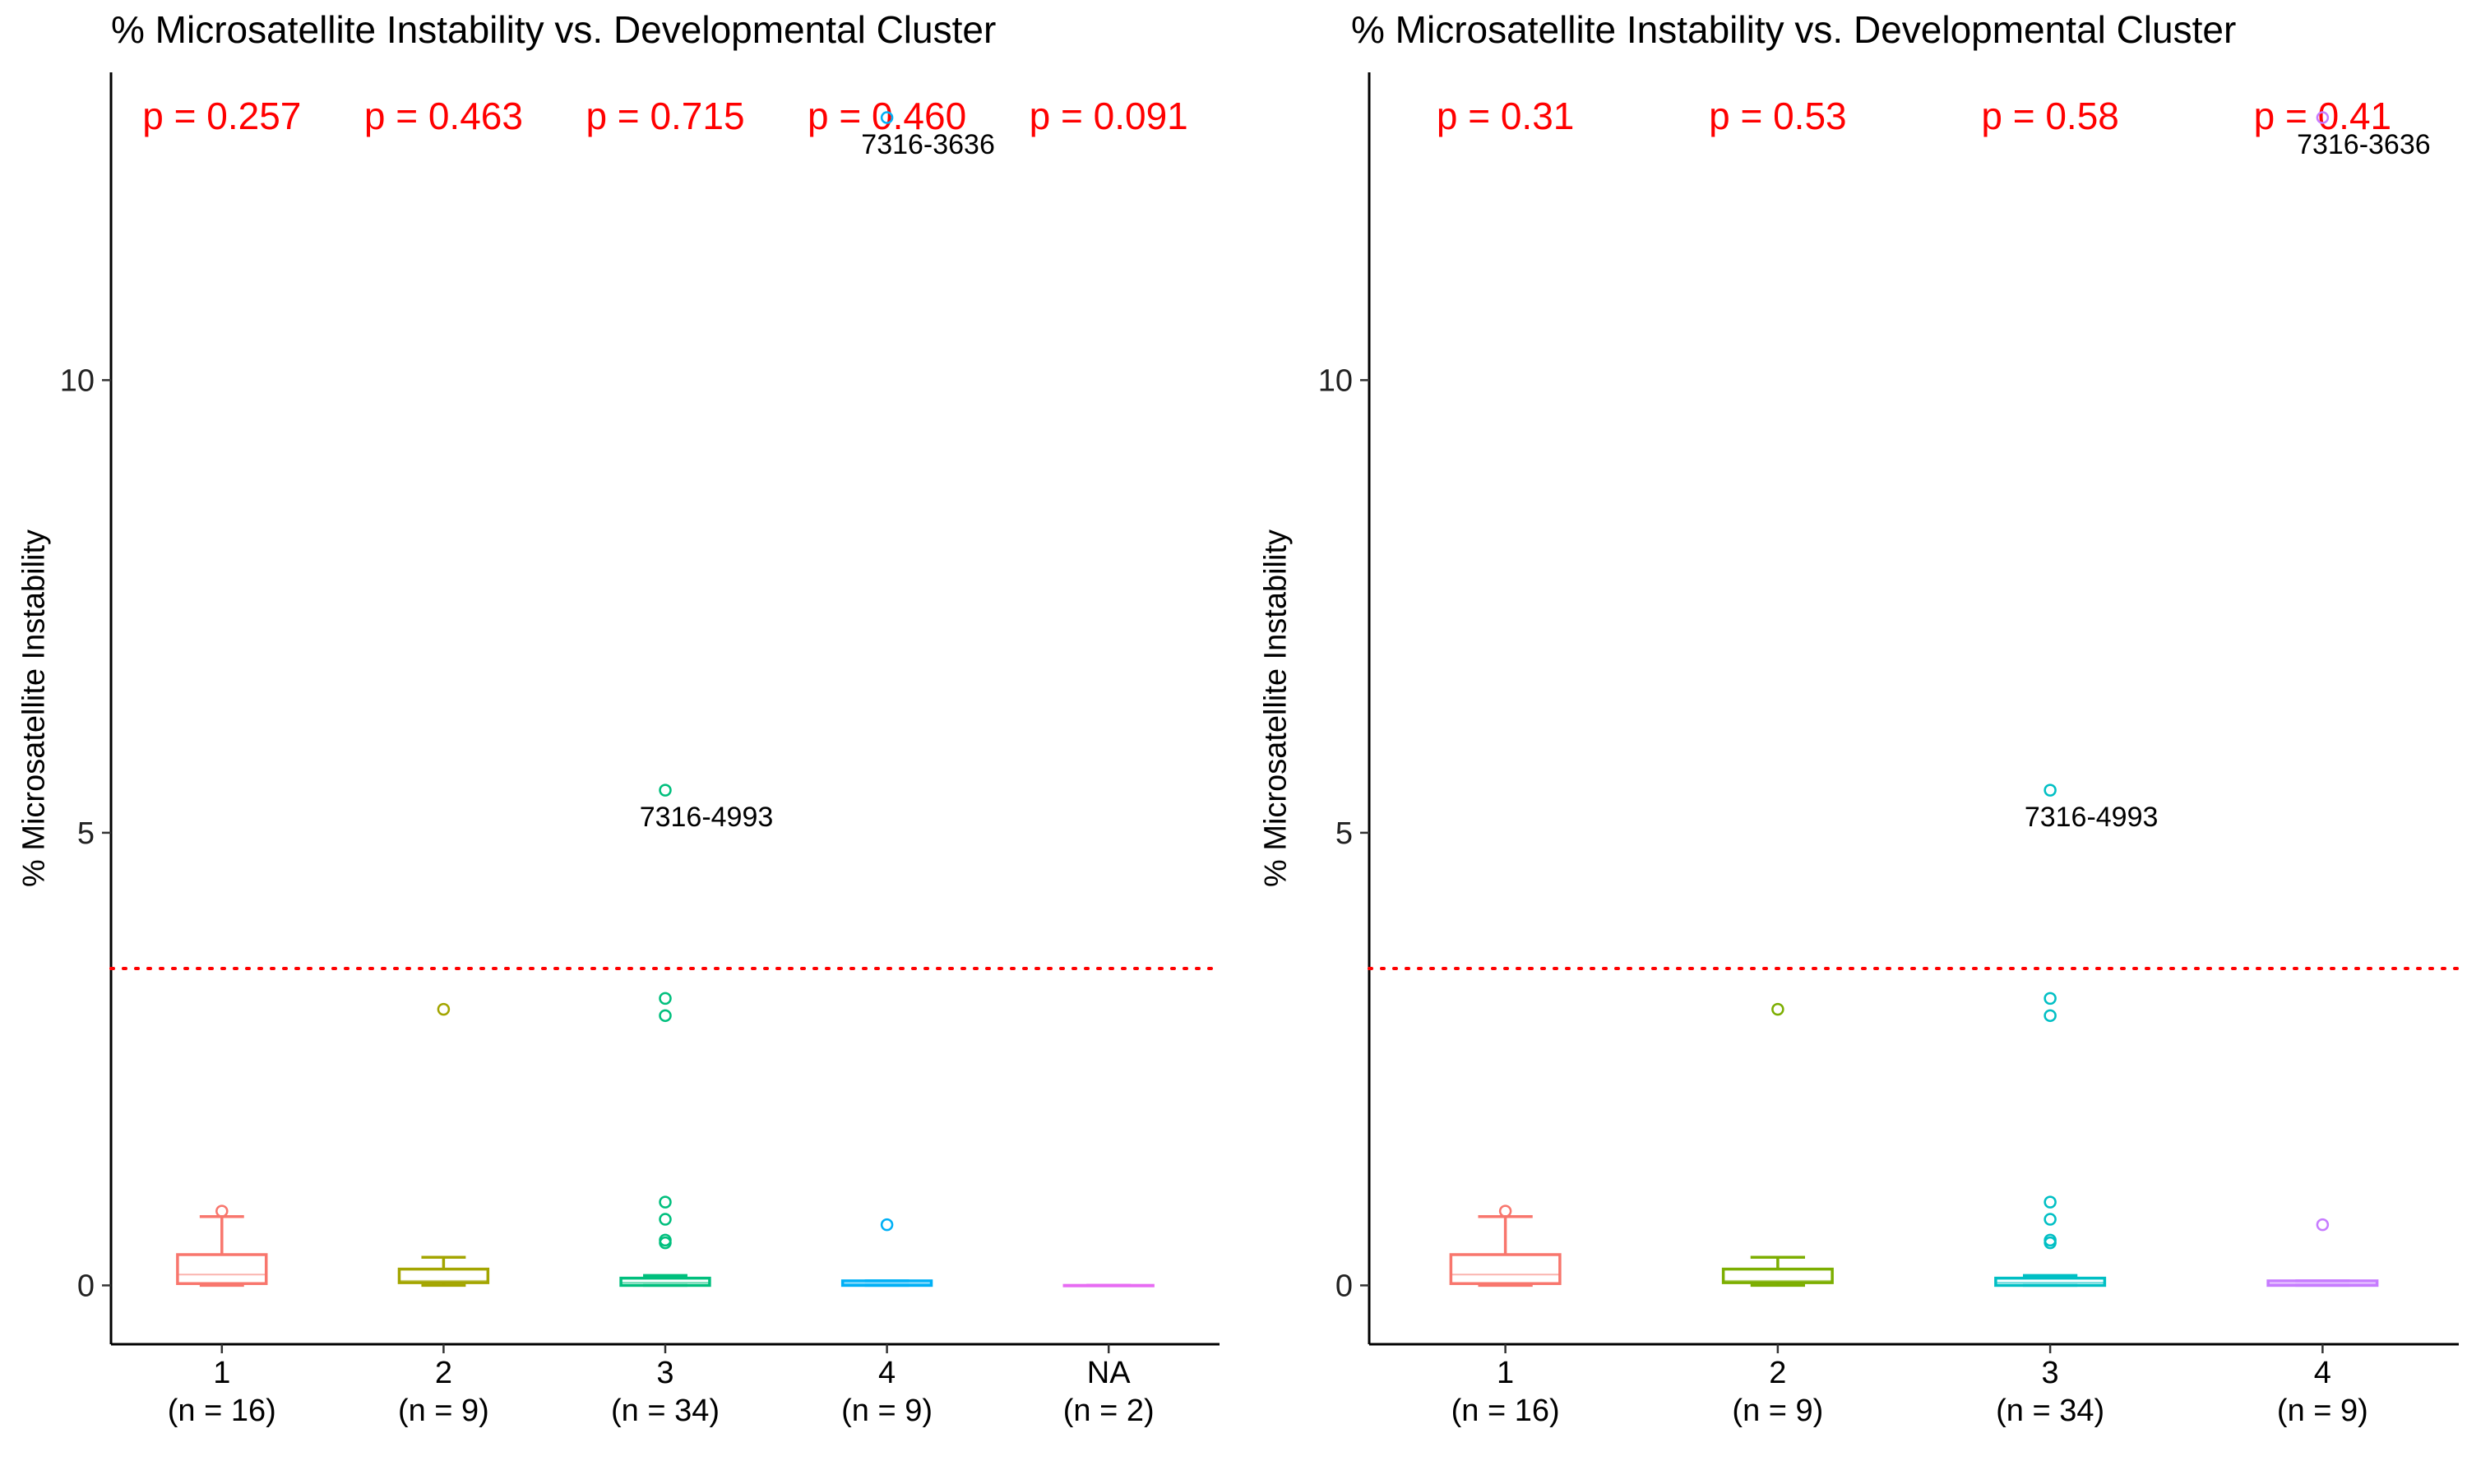  What do you see at coordinates (2050, 116) in the screenshot?
I see `p-value-label: p = 0.58` at bounding box center [2050, 116].